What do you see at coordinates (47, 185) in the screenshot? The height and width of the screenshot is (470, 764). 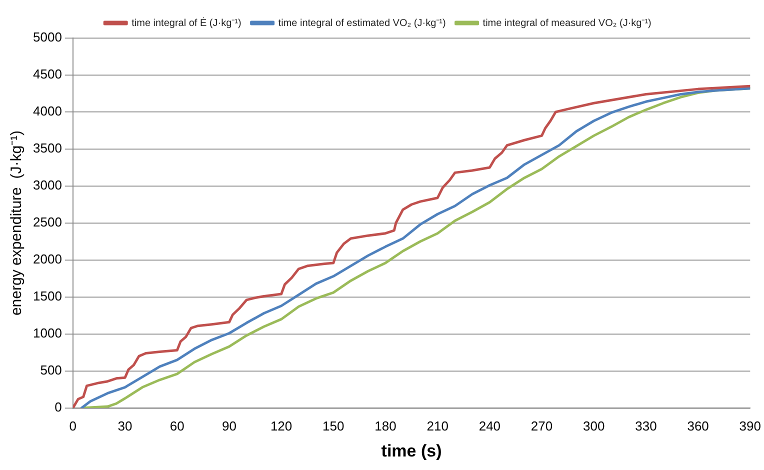 I see `y-tick-label: 3000` at bounding box center [47, 185].